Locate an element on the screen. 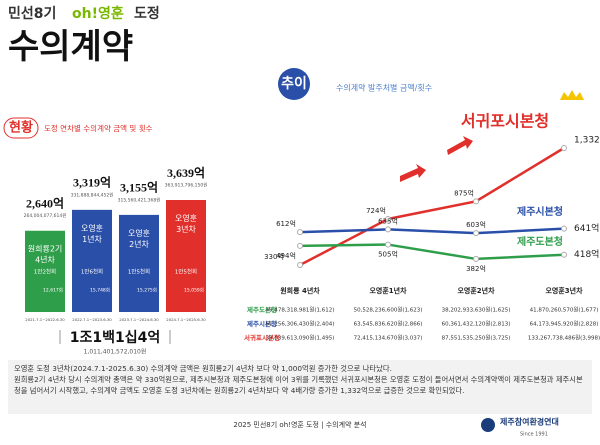 The width and height of the screenshot is (600, 445). trend-badge is located at coordinates (294, 84).